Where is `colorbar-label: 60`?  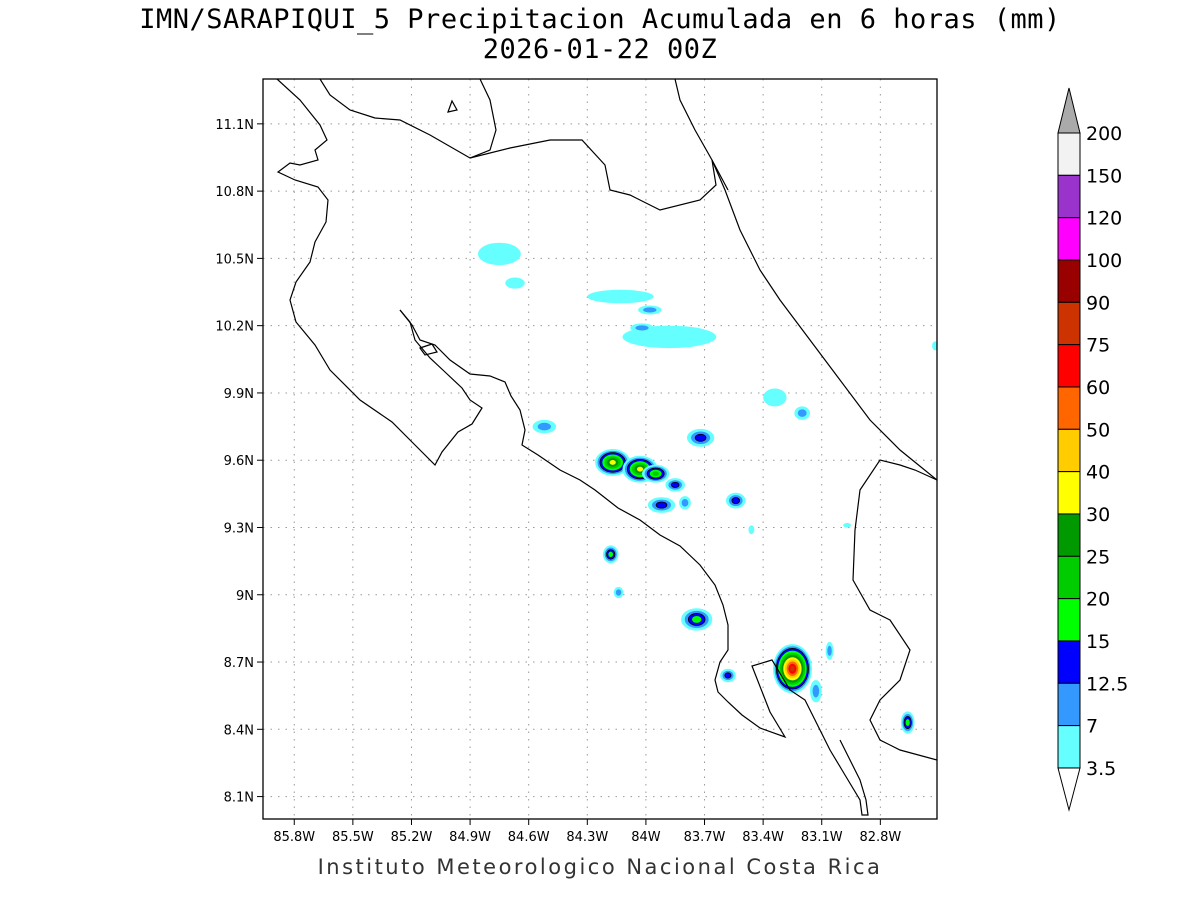
colorbar-label: 60 is located at coordinates (1098, 388).